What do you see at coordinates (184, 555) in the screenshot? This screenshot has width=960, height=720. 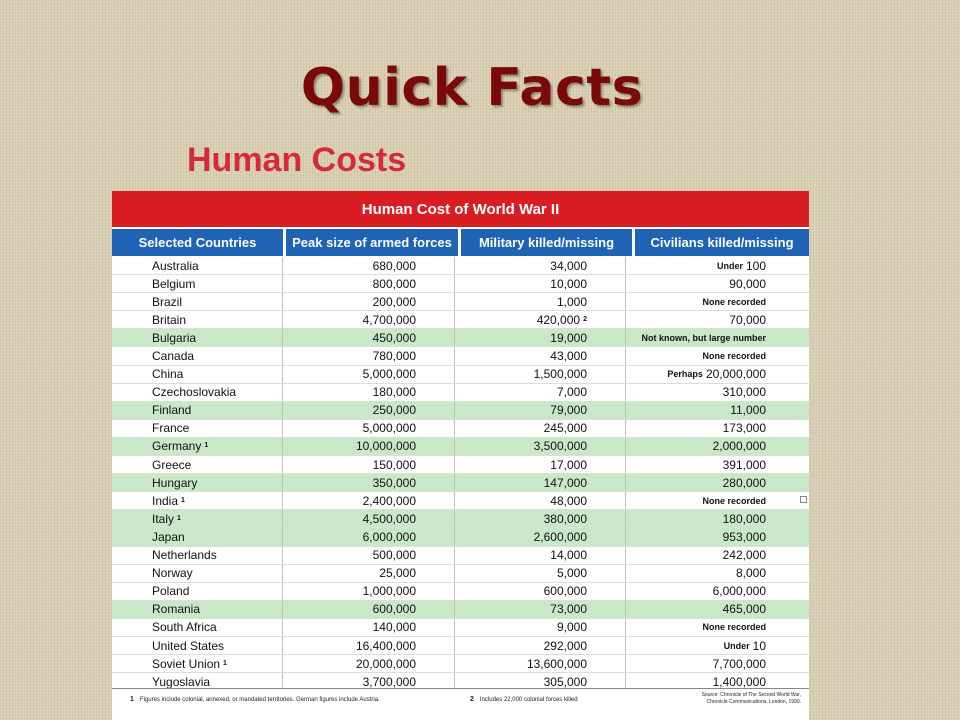 I see `country-name: Netherlands` at bounding box center [184, 555].